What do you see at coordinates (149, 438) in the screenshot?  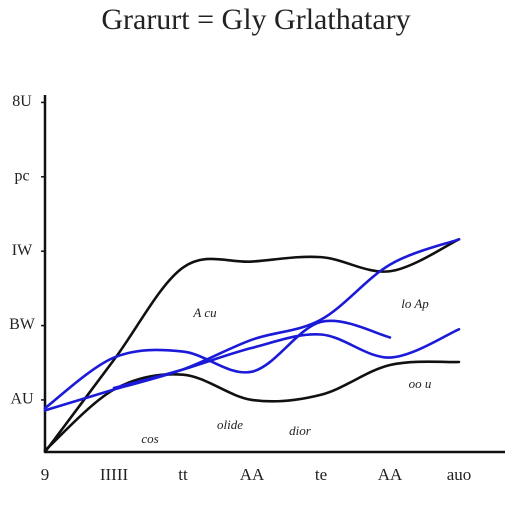 I see `annotation: cos` at bounding box center [149, 438].